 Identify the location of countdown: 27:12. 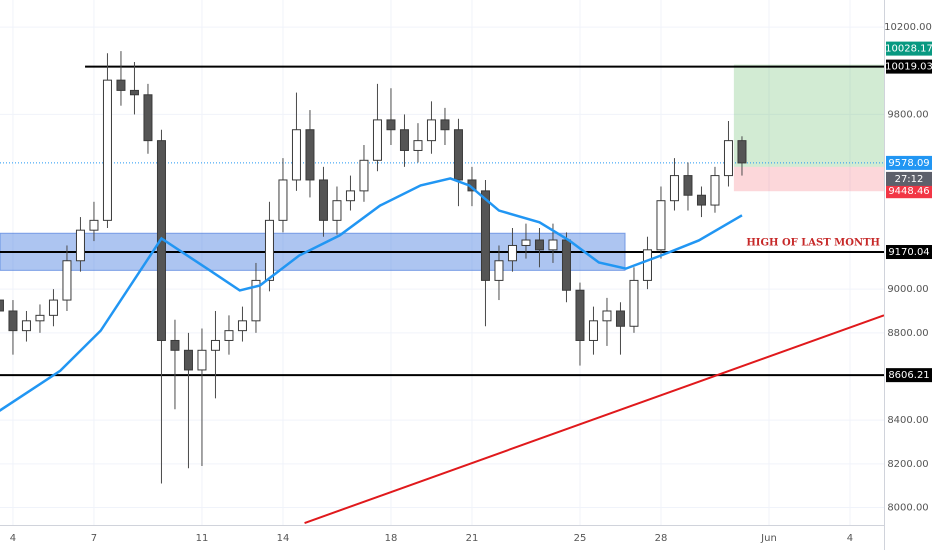
(909, 179).